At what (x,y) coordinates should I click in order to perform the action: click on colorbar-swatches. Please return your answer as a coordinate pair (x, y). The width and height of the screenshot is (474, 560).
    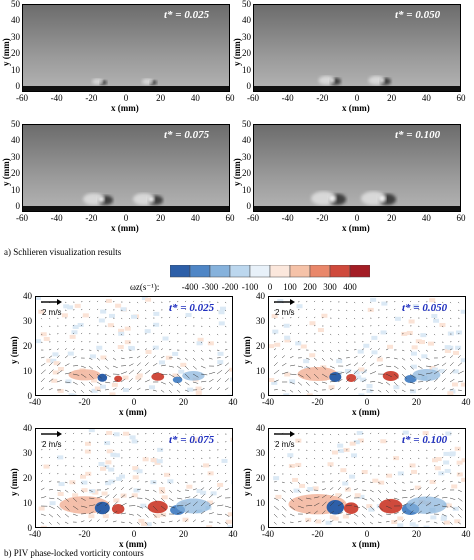
    Looking at the image, I should click on (270, 271).